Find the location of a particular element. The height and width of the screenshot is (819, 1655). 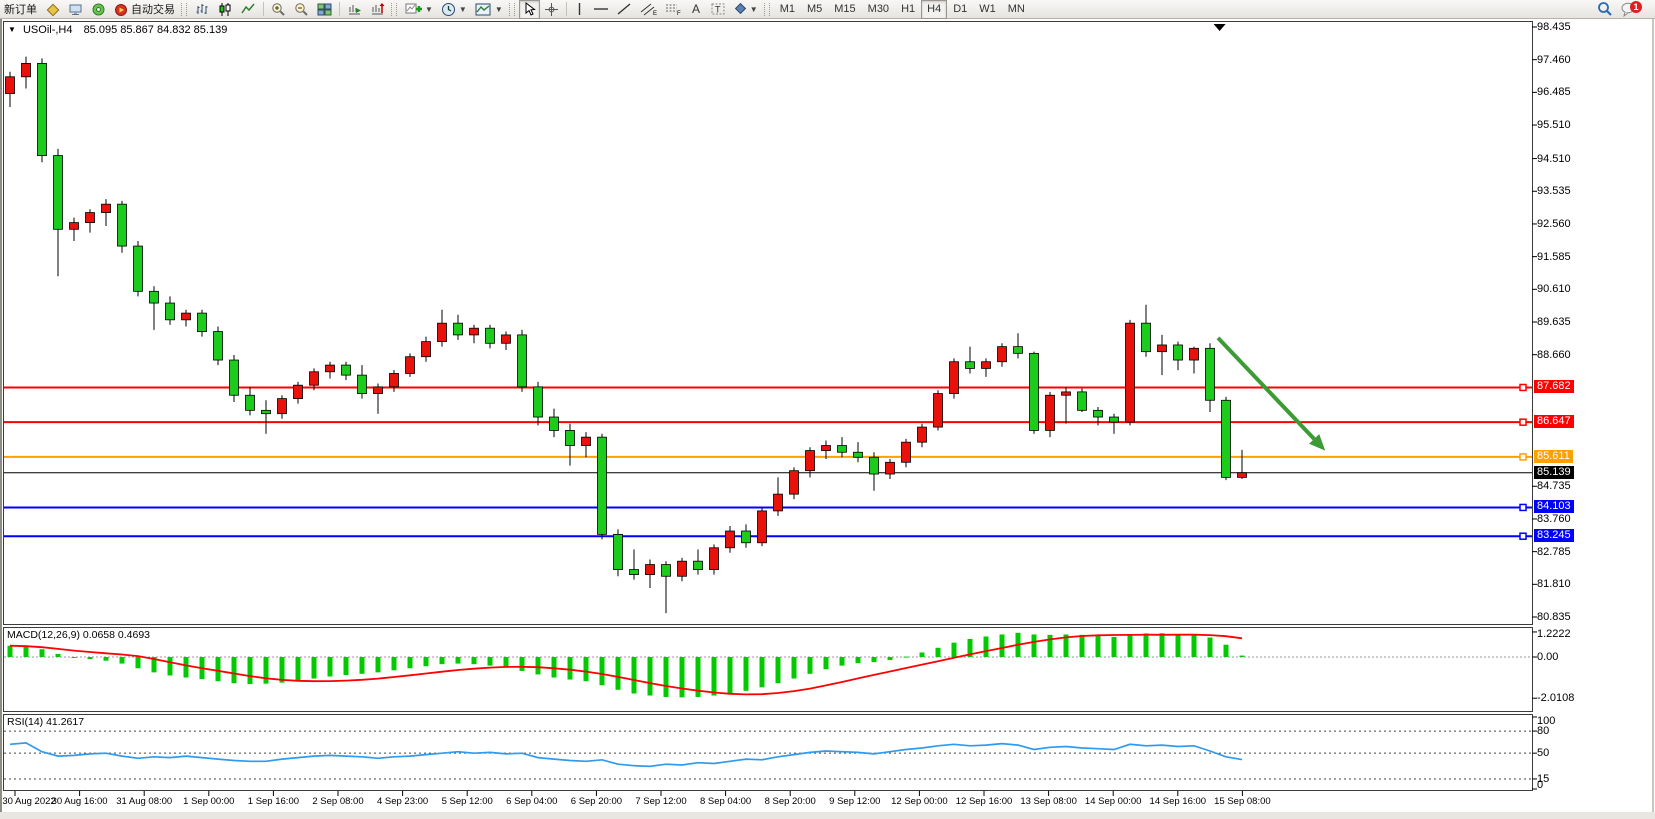

candlestick-icon is located at coordinates (225, 9).